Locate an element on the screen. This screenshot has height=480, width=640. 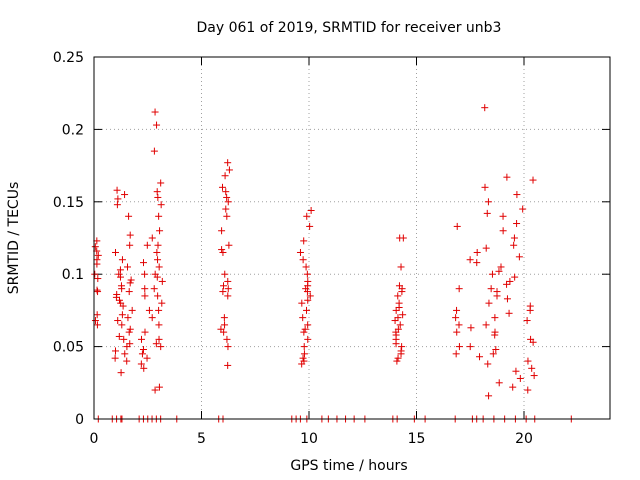
x-tick-label: 5 is located at coordinates (201, 439).